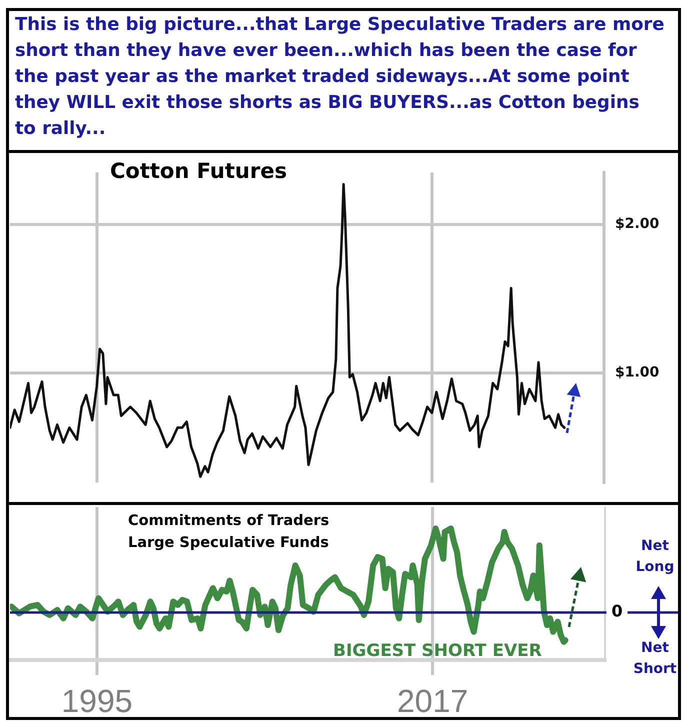  I want to click on x-tick-label: 2017, so click(432, 701).